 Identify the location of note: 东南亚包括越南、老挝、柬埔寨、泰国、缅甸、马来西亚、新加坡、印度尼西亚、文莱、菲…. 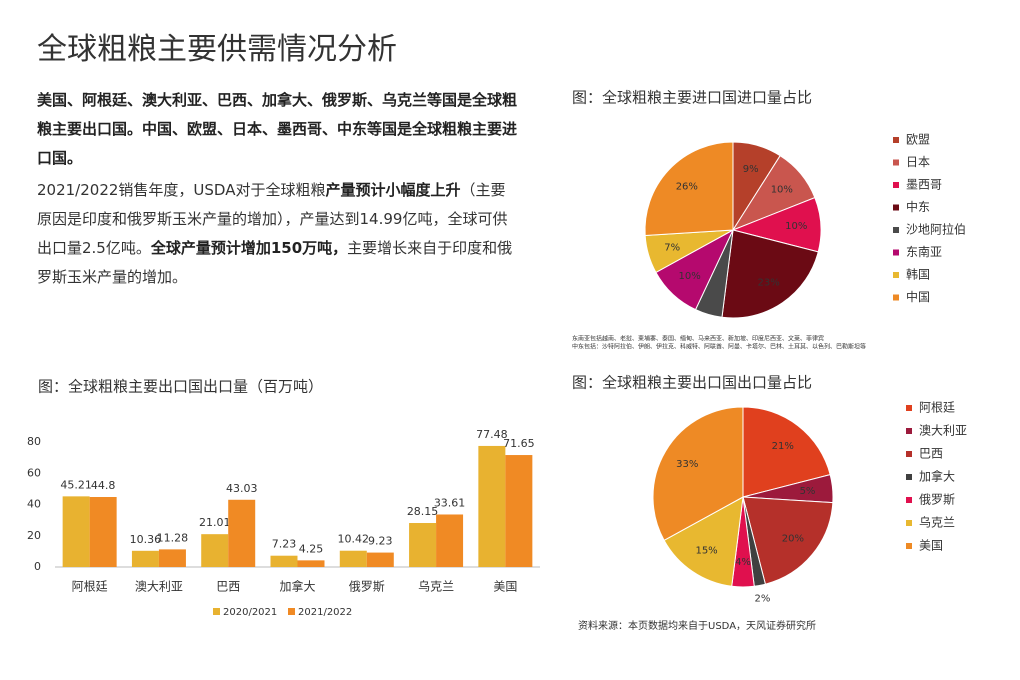
(698, 339).